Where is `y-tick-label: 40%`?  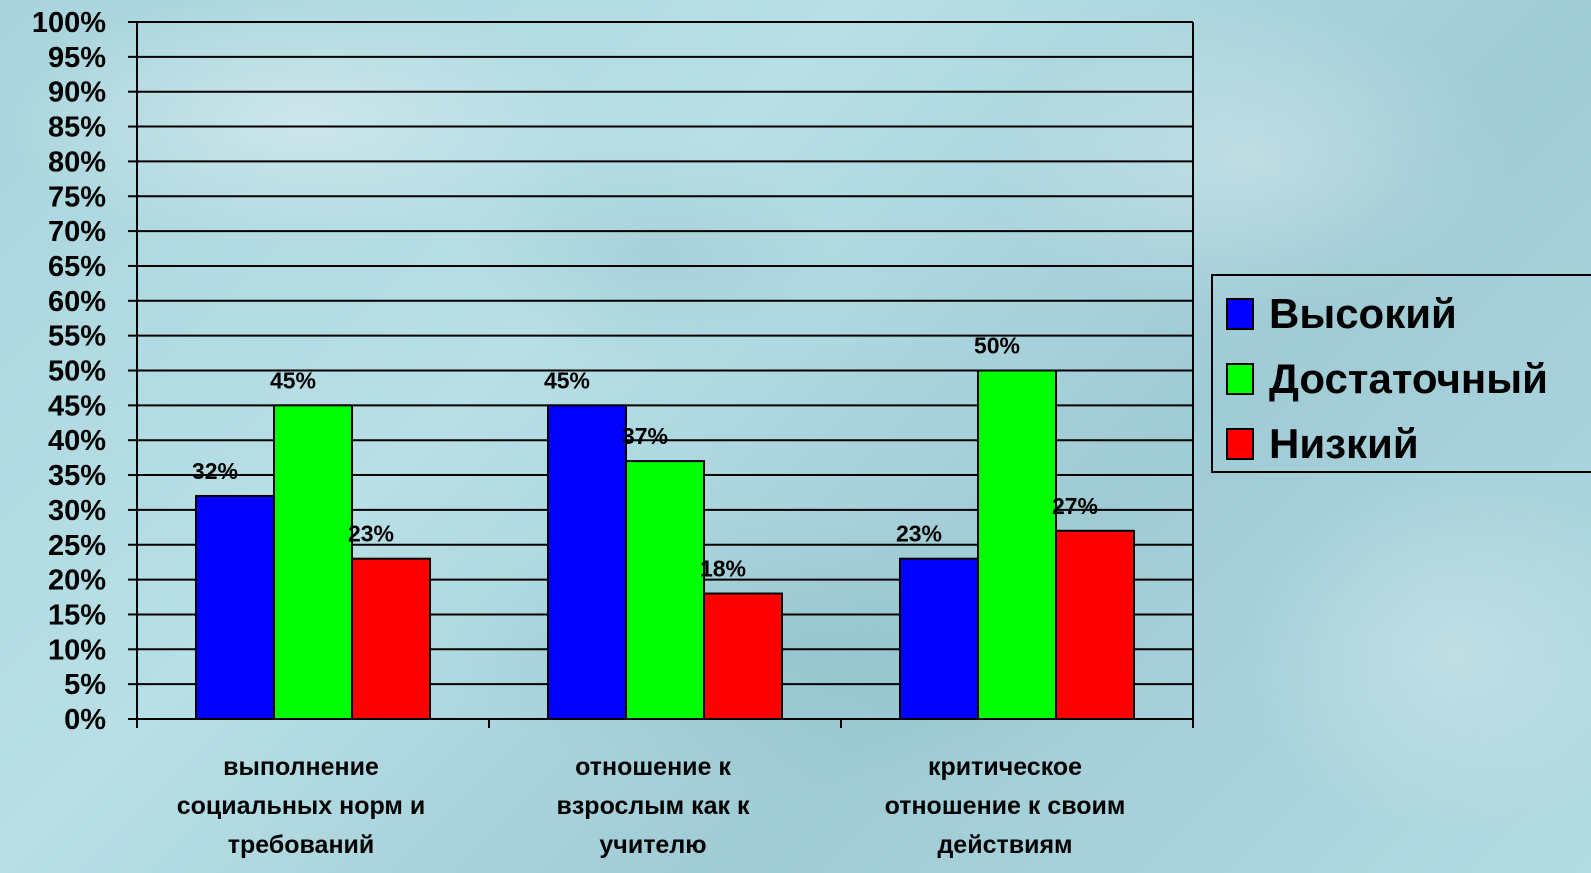
y-tick-label: 40% is located at coordinates (77, 441).